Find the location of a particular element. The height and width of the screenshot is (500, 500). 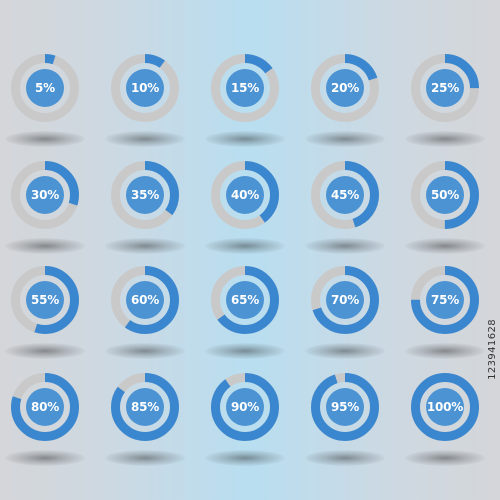

percent-indicator-10: 10% is located at coordinates (145, 113).